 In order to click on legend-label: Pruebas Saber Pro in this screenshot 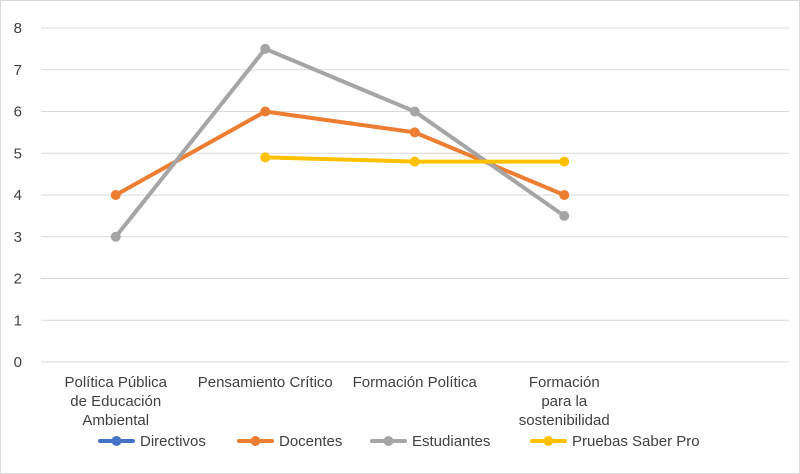, I will do `click(636, 441)`.